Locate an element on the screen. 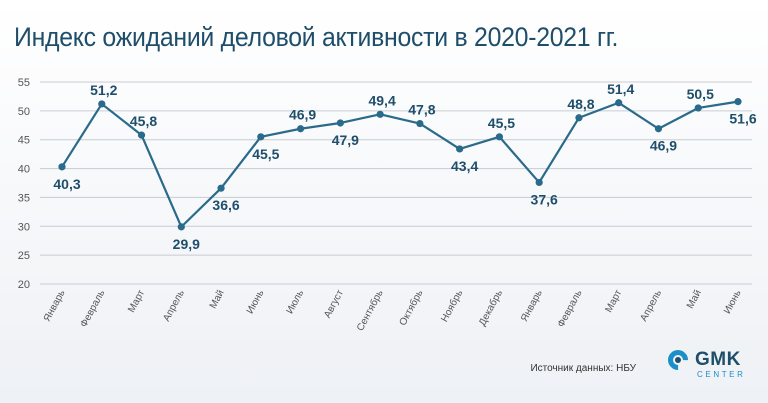 The height and width of the screenshot is (403, 768). source-note: Источник данных: НБУ is located at coordinates (583, 368).